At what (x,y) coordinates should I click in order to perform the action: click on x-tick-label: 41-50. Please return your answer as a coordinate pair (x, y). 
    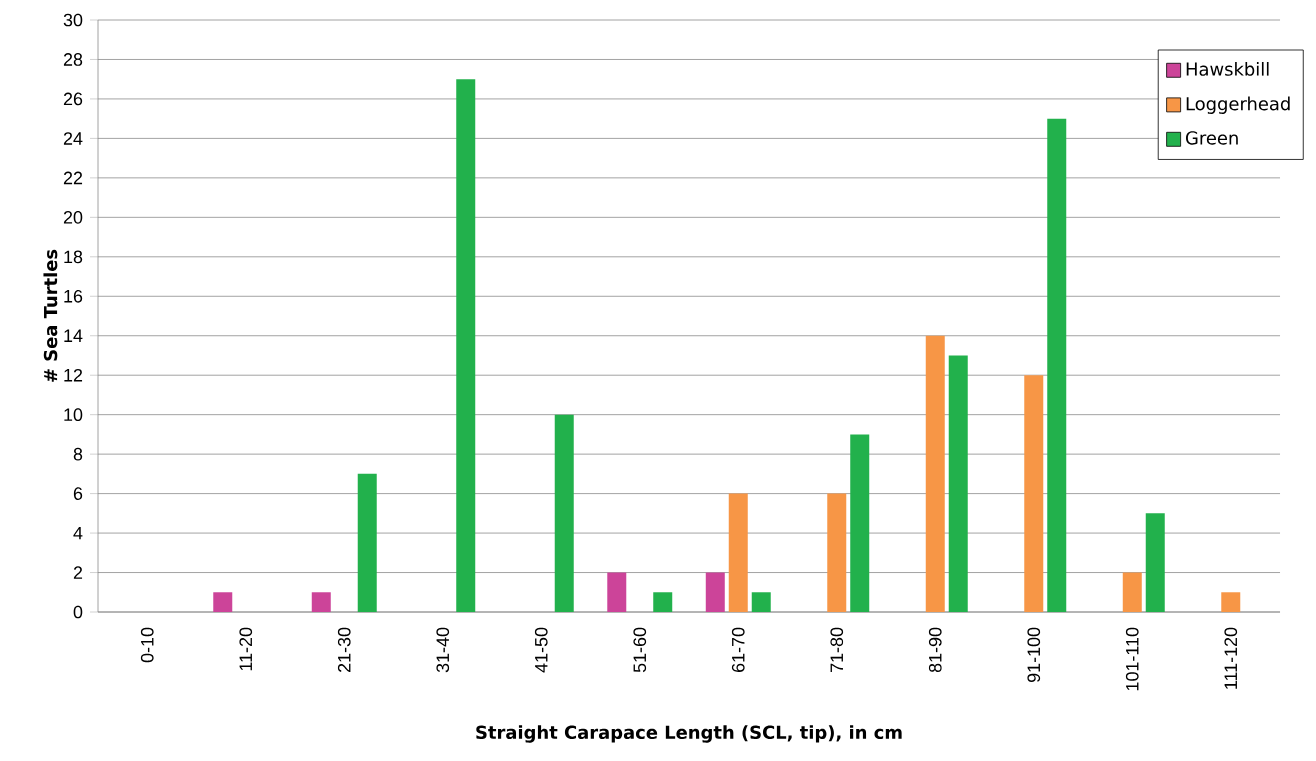
    Looking at the image, I should click on (541, 650).